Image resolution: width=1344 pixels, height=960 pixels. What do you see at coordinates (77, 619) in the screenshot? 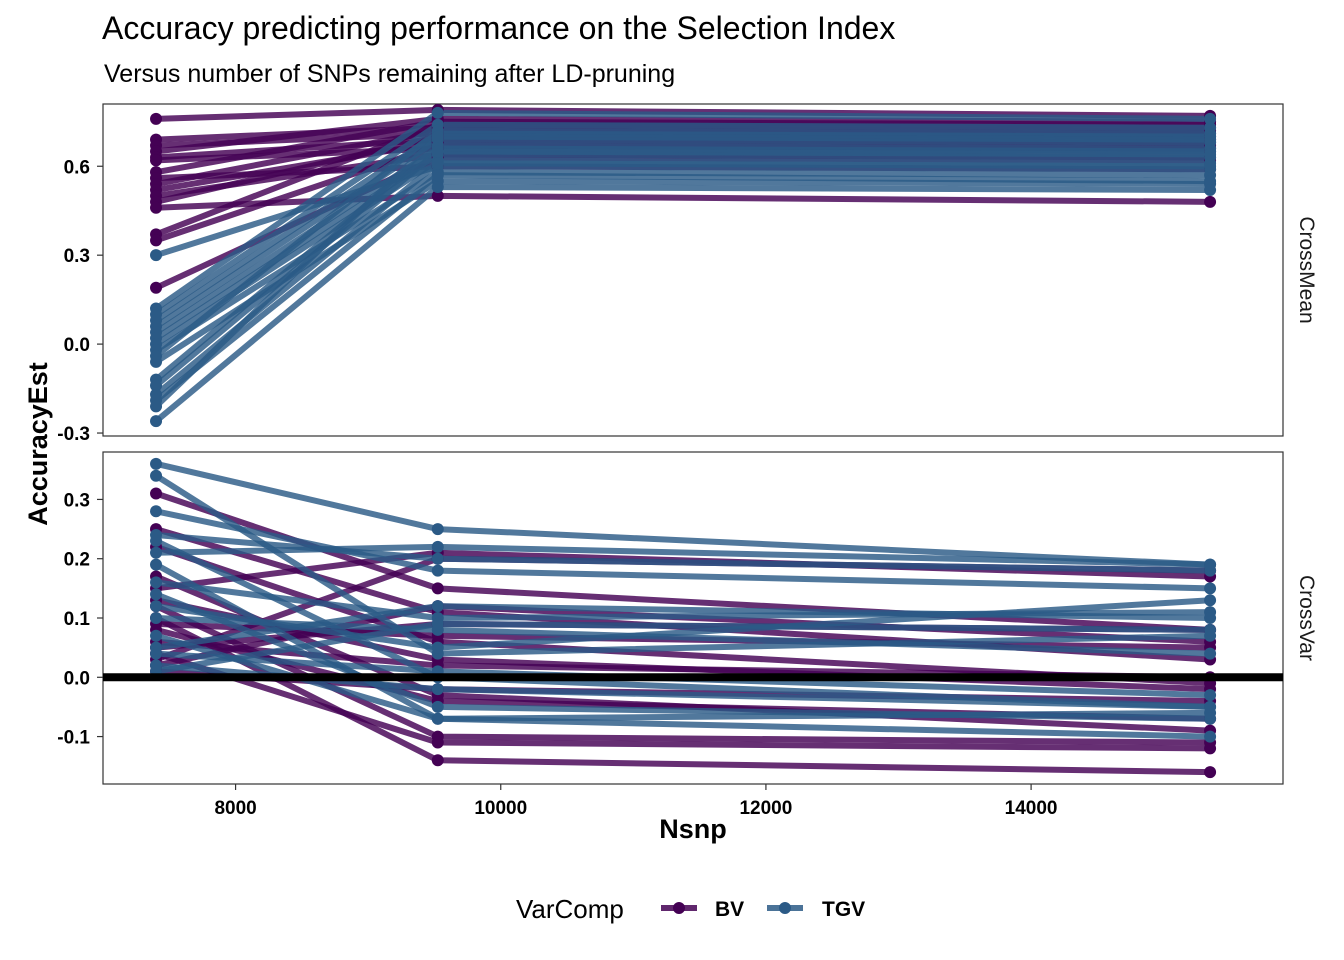
I see `y-tick-label: 0.1` at bounding box center [77, 619].